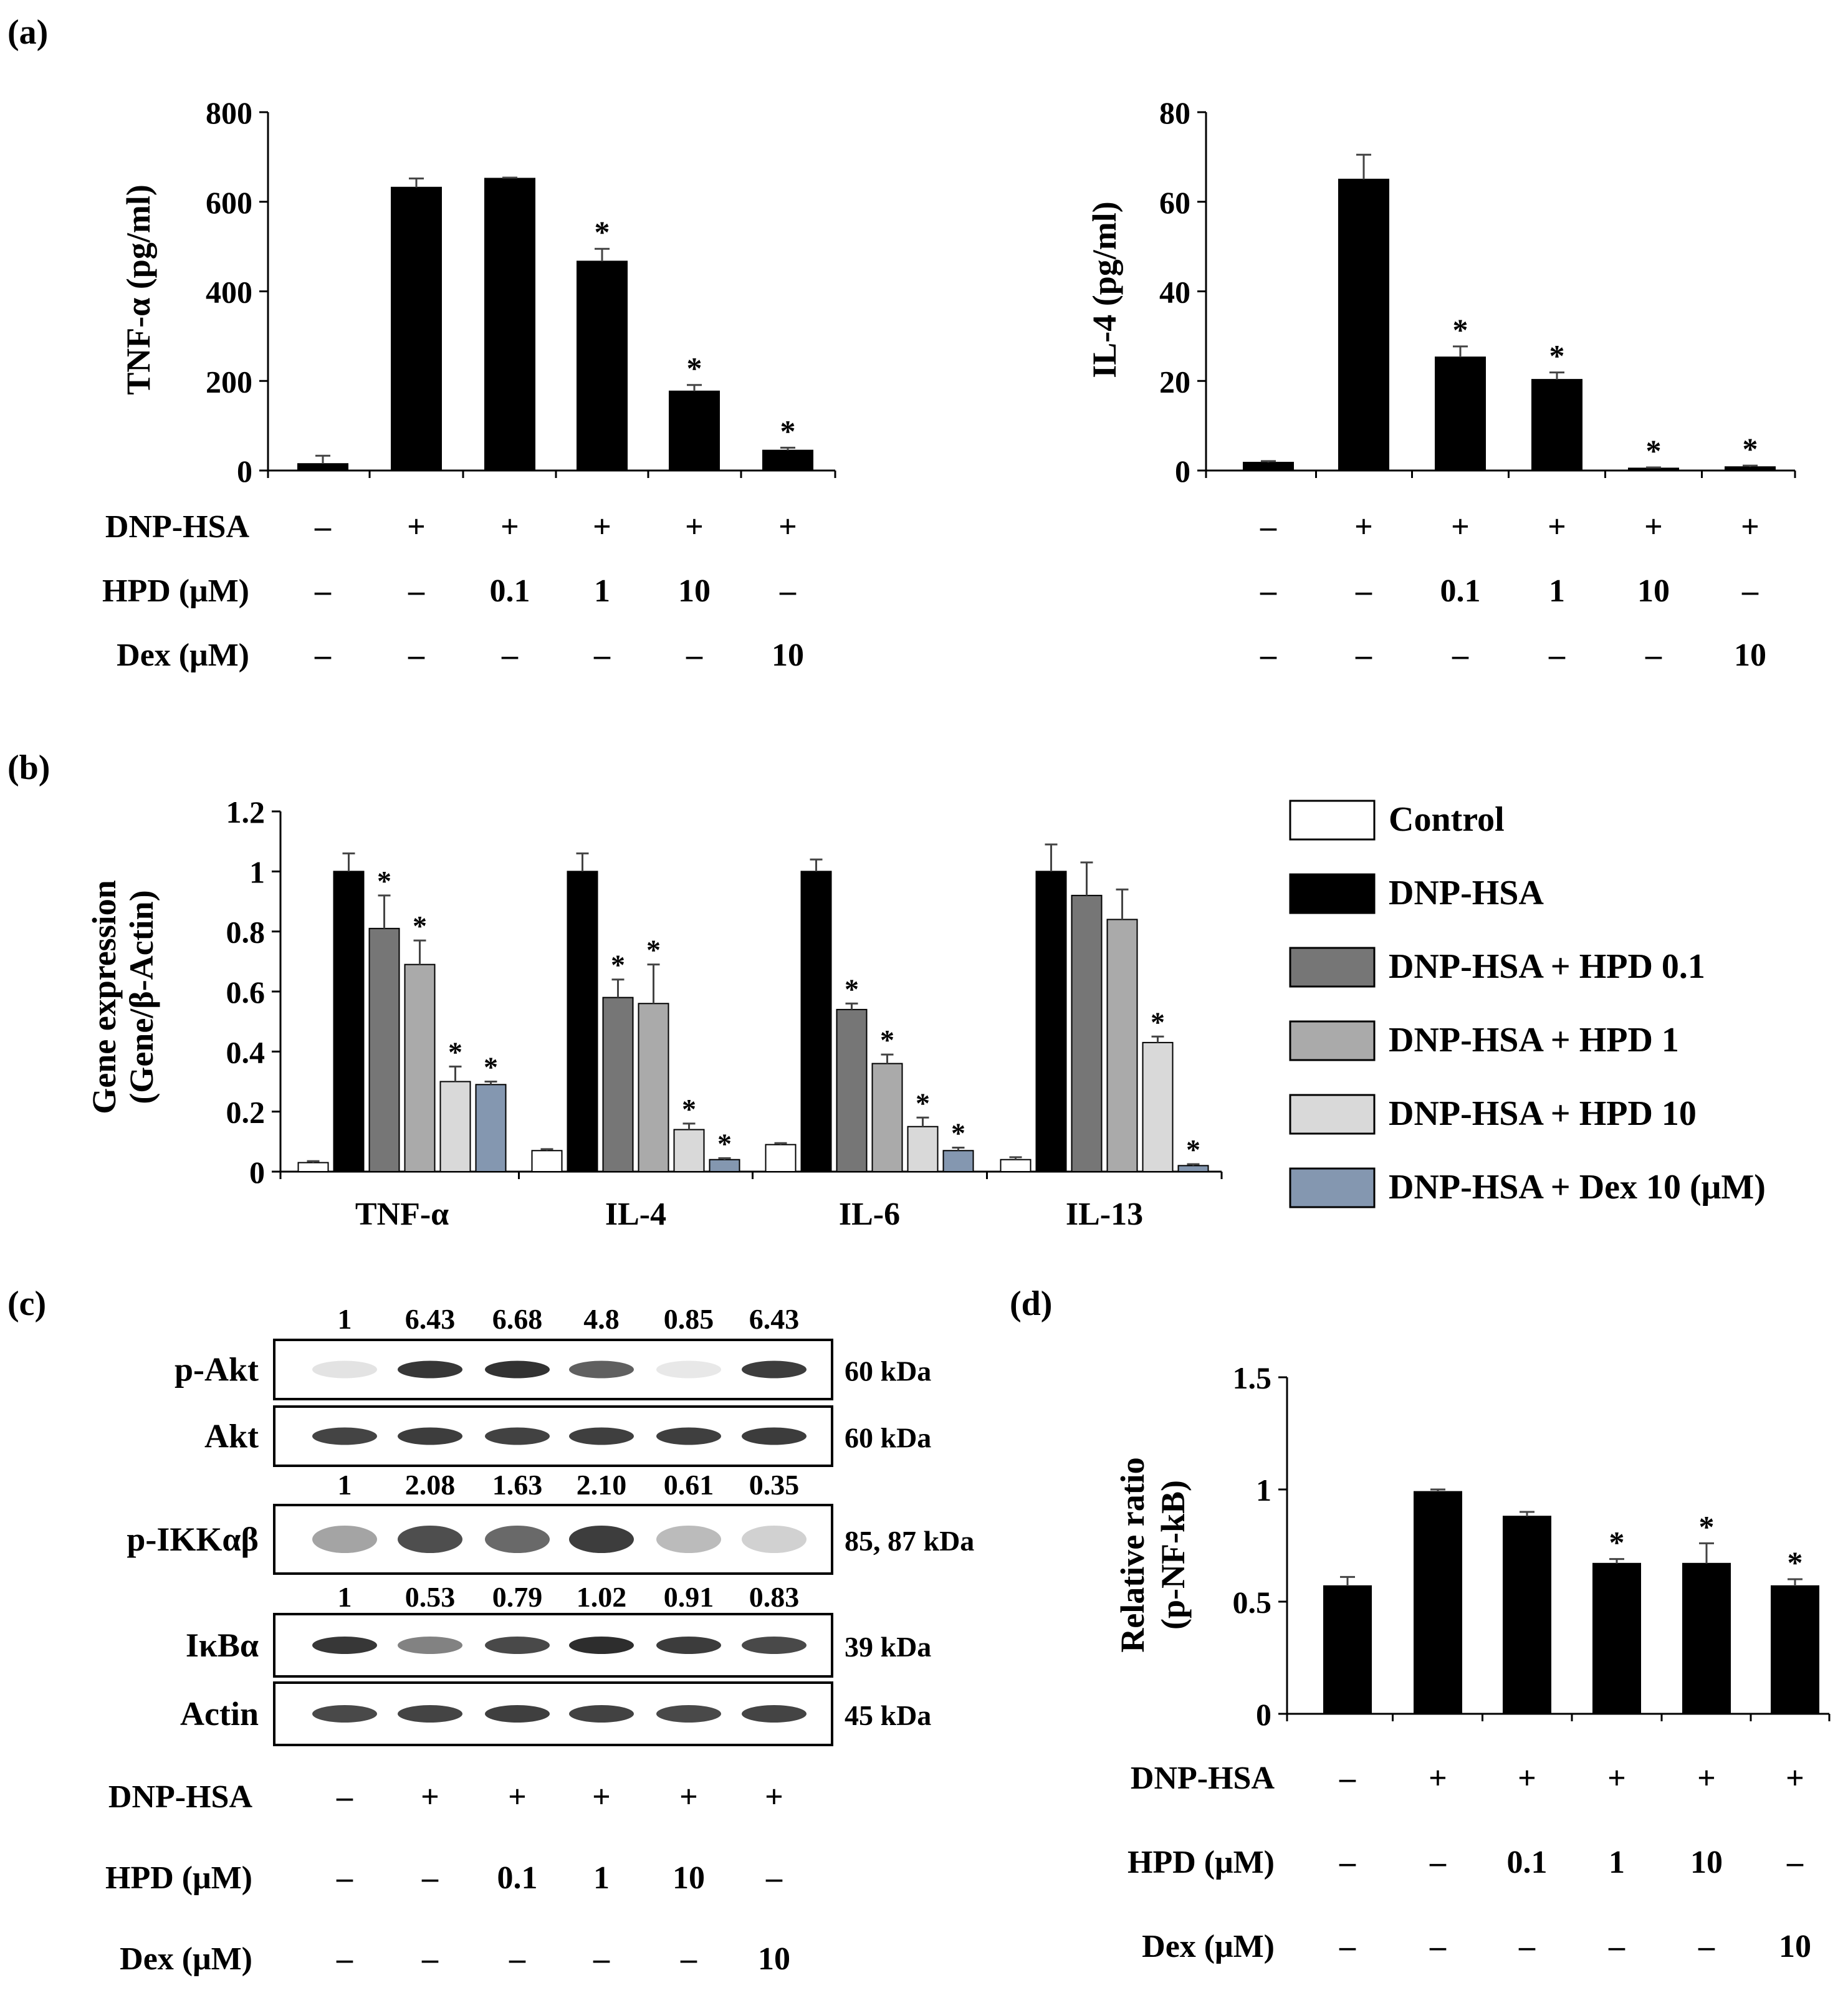 The width and height of the screenshot is (1848, 1998). Describe the element at coordinates (229, 202) in the screenshot. I see `y-tick-label: 600` at that location.